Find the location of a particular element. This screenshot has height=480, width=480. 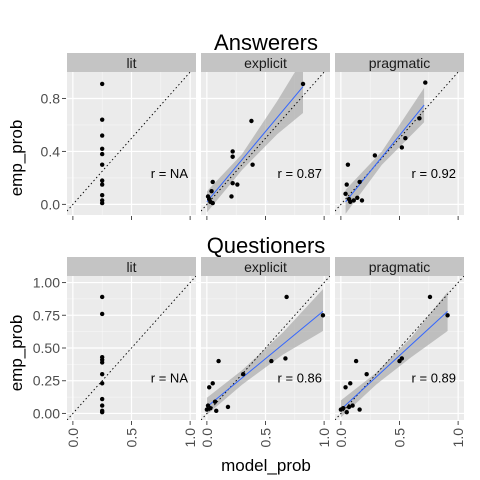

answerers-explicit-panel: explicit r = 0.87 is located at coordinates (265, 136).